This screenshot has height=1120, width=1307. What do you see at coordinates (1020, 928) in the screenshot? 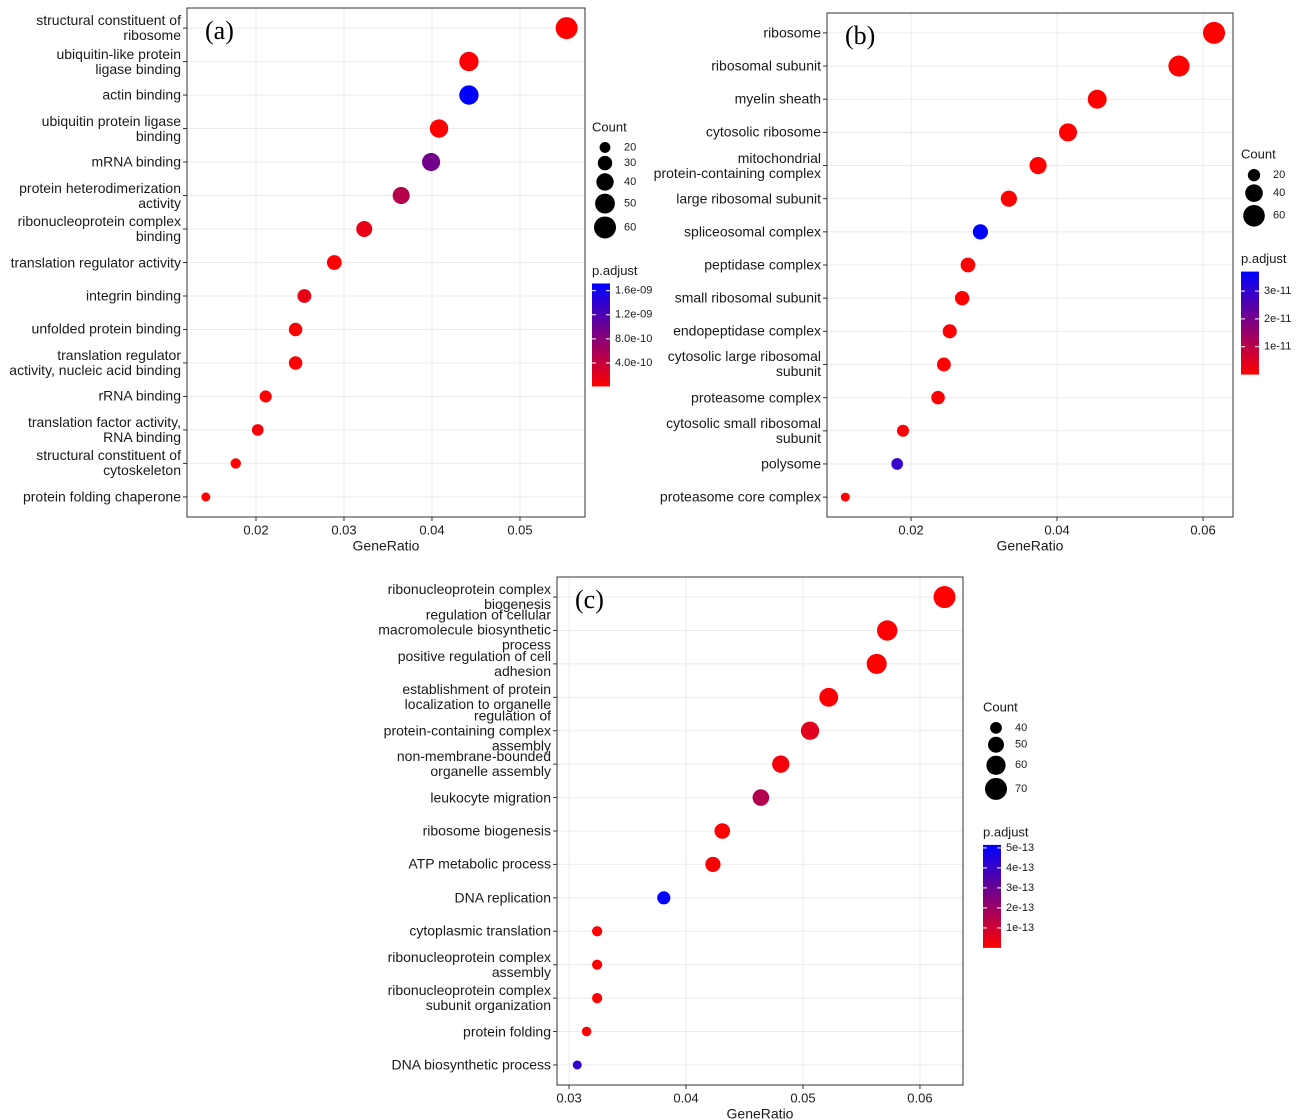
I see `color-tick-label: 1e-13` at bounding box center [1020, 928].